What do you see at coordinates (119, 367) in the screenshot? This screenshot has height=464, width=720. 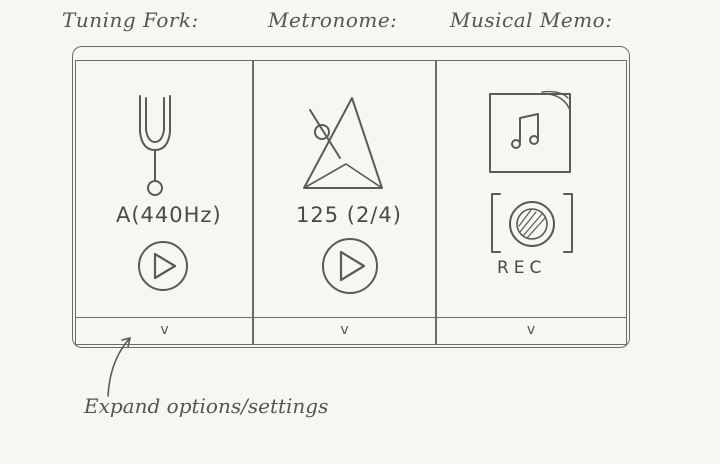 I see `annotation-arrow-icon` at bounding box center [119, 367].